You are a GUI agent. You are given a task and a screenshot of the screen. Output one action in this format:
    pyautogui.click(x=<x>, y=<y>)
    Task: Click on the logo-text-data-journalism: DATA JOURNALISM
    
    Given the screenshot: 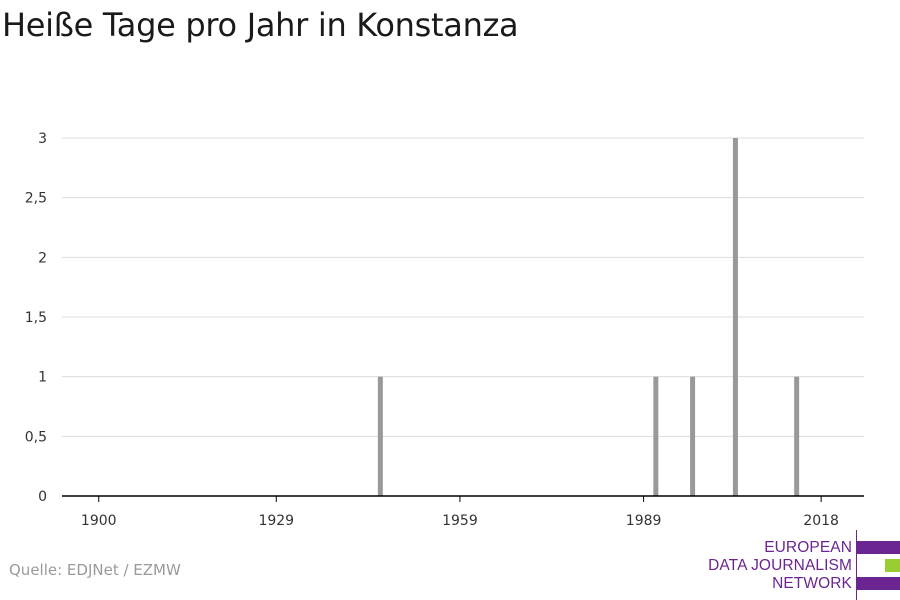 What is the action you would take?
    pyautogui.click(x=780, y=565)
    